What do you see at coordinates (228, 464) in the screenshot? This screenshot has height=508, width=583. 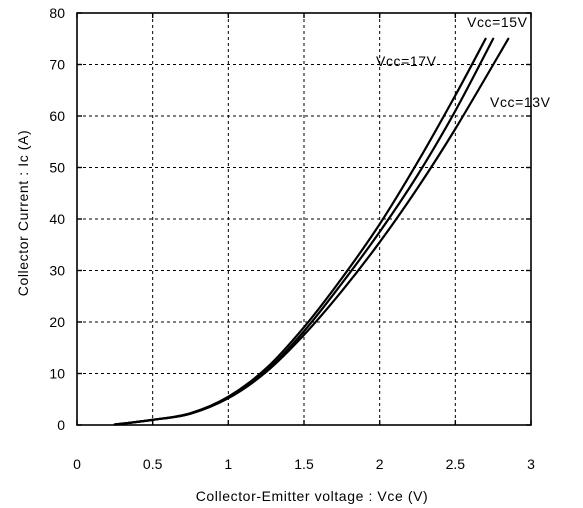 I see `x-tick-label: 1` at bounding box center [228, 464].